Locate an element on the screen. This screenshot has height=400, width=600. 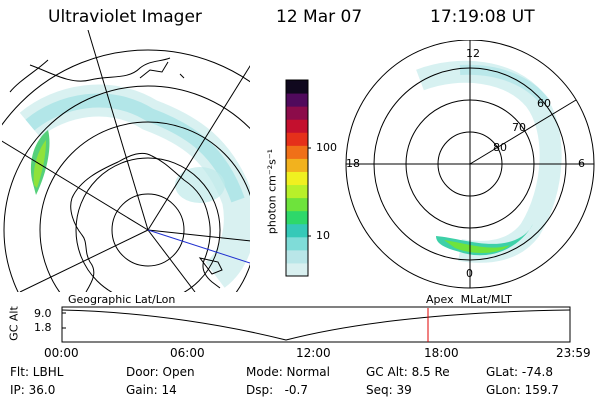
image-time: 17:19:08 UT is located at coordinates (482, 17).